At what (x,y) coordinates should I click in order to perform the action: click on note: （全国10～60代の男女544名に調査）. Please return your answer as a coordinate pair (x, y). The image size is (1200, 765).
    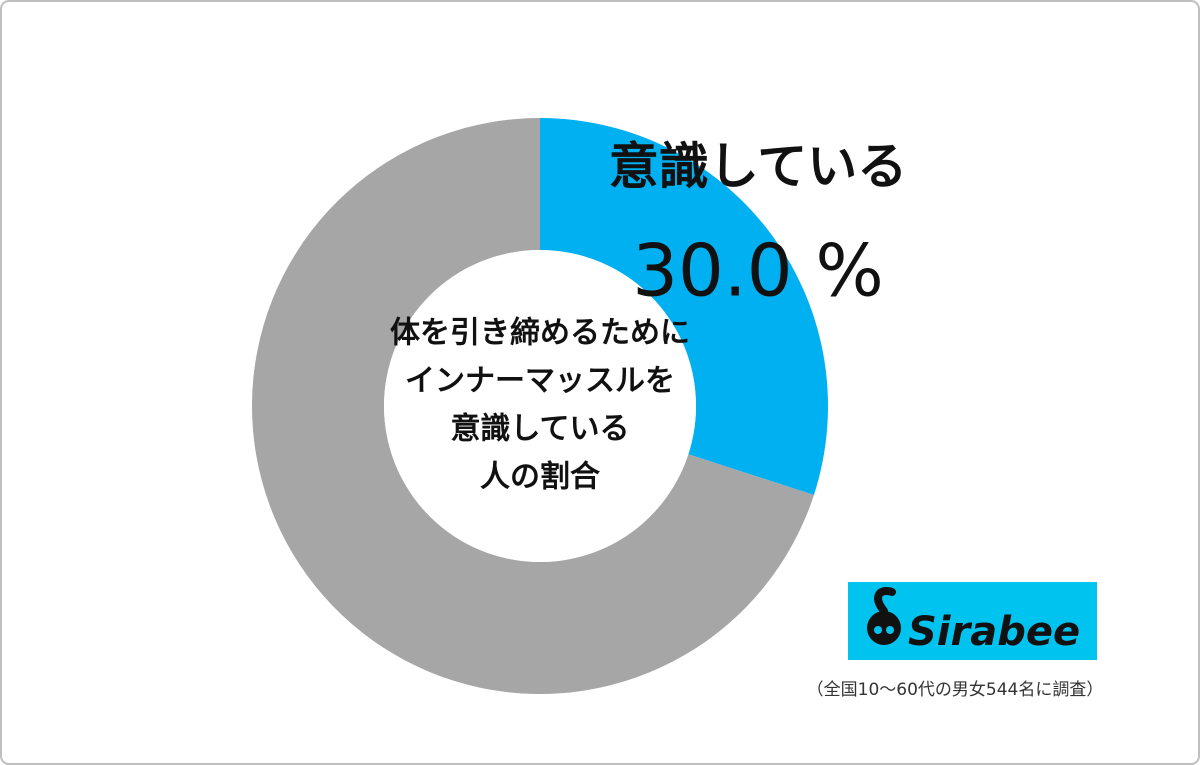
    Looking at the image, I should click on (955, 690).